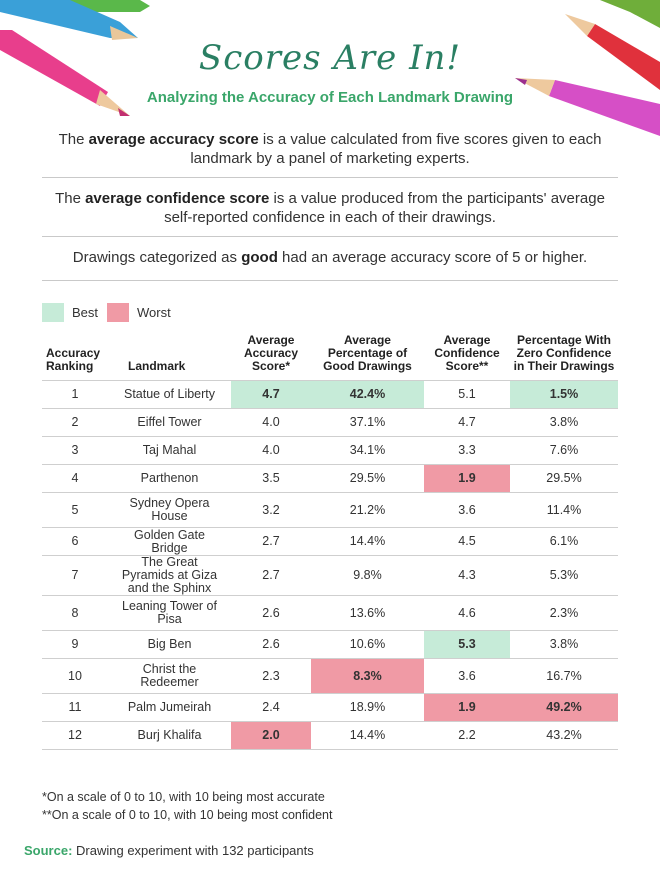 Image resolution: width=660 pixels, height=869 pixels. Describe the element at coordinates (271, 353) in the screenshot. I see `header-average-accuracy-score: Average Accuracy Score*` at that location.